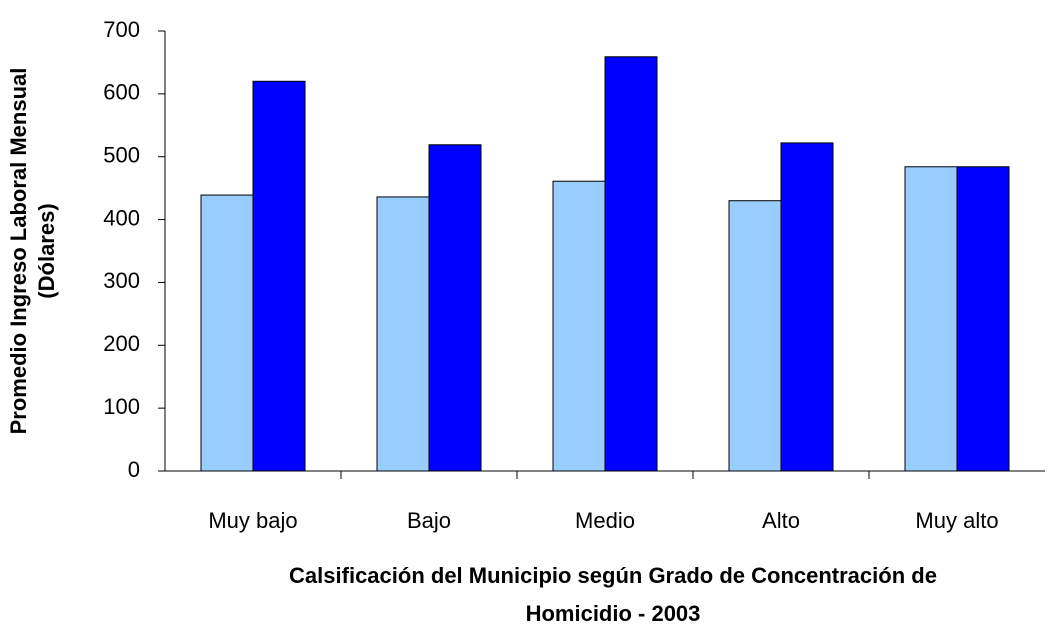 The image size is (1049, 630). I want to click on x-tick-label: Alto, so click(781, 520).